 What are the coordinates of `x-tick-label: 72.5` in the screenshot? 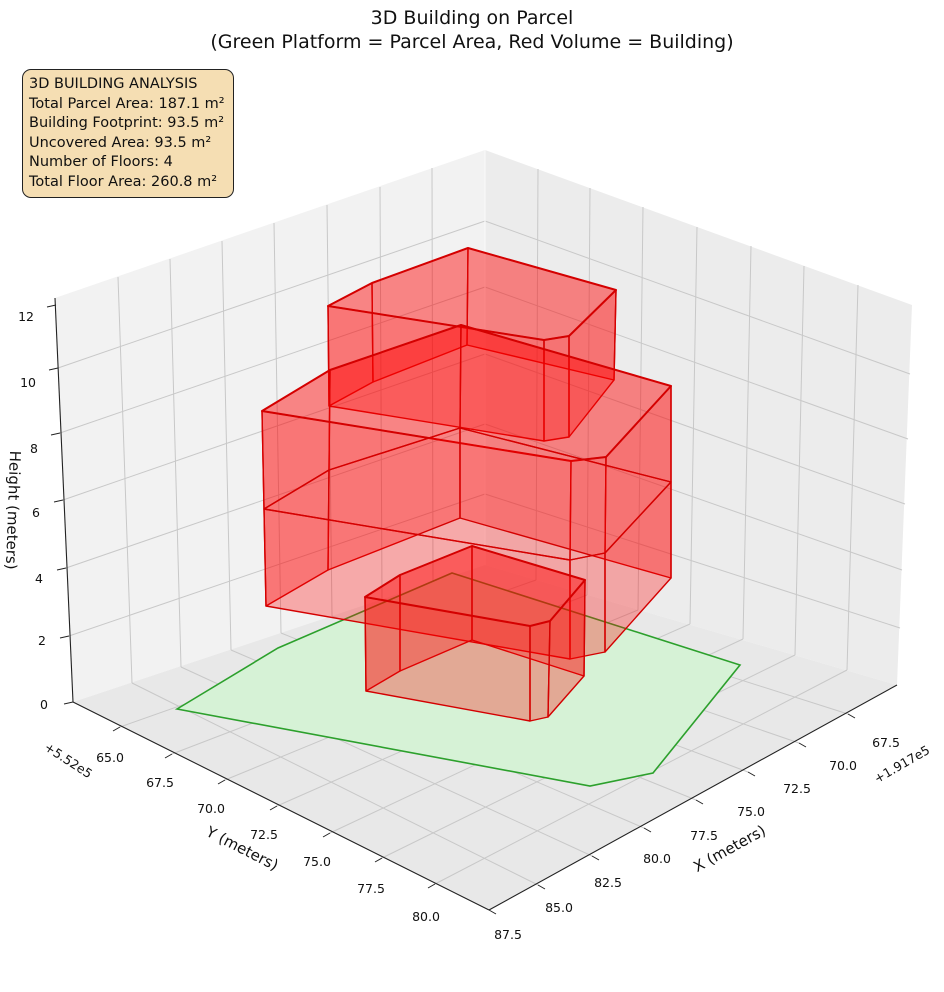 It's located at (797, 788).